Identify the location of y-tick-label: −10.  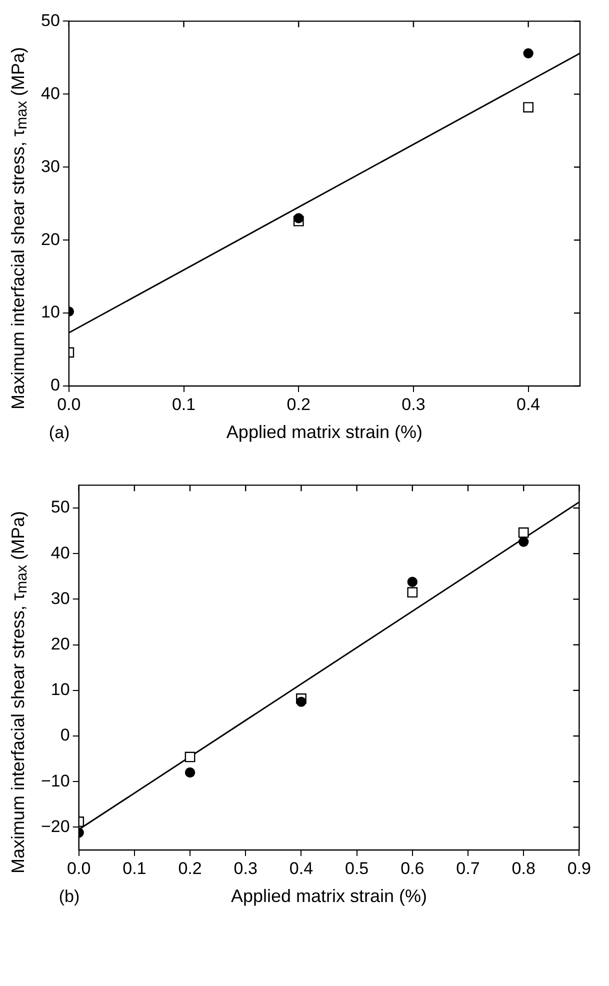
(55, 780).